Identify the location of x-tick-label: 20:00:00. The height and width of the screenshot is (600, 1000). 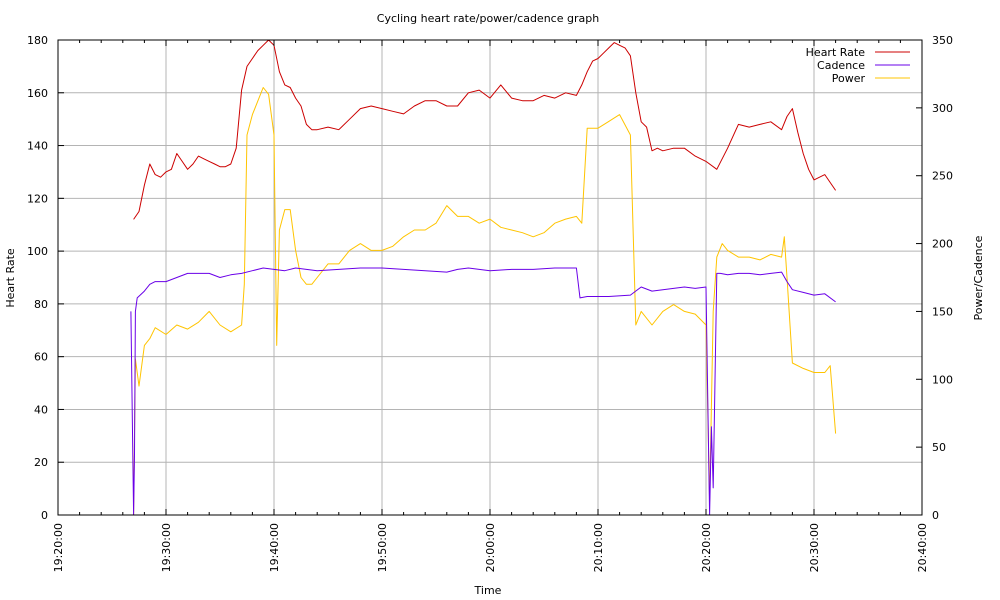
(490, 547).